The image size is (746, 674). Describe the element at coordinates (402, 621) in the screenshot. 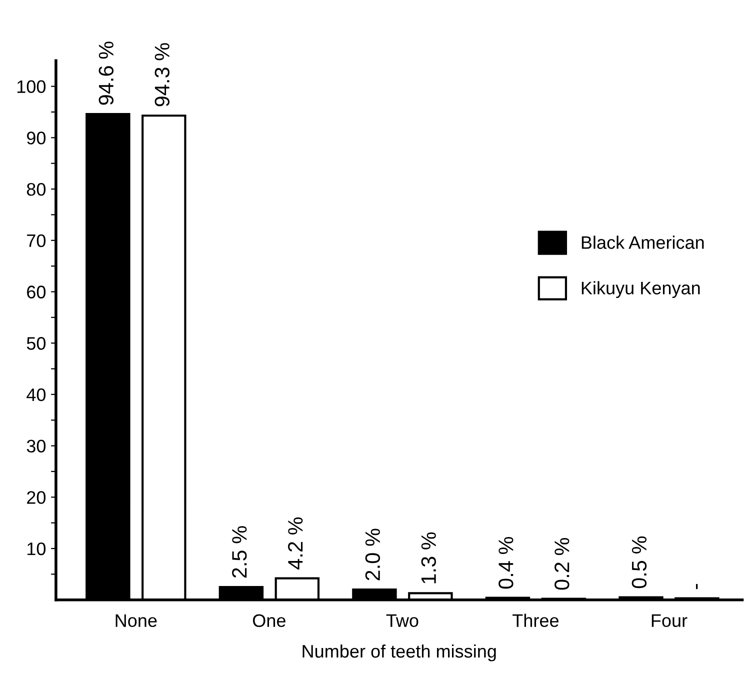

I see `x-tick-label: Two` at that location.